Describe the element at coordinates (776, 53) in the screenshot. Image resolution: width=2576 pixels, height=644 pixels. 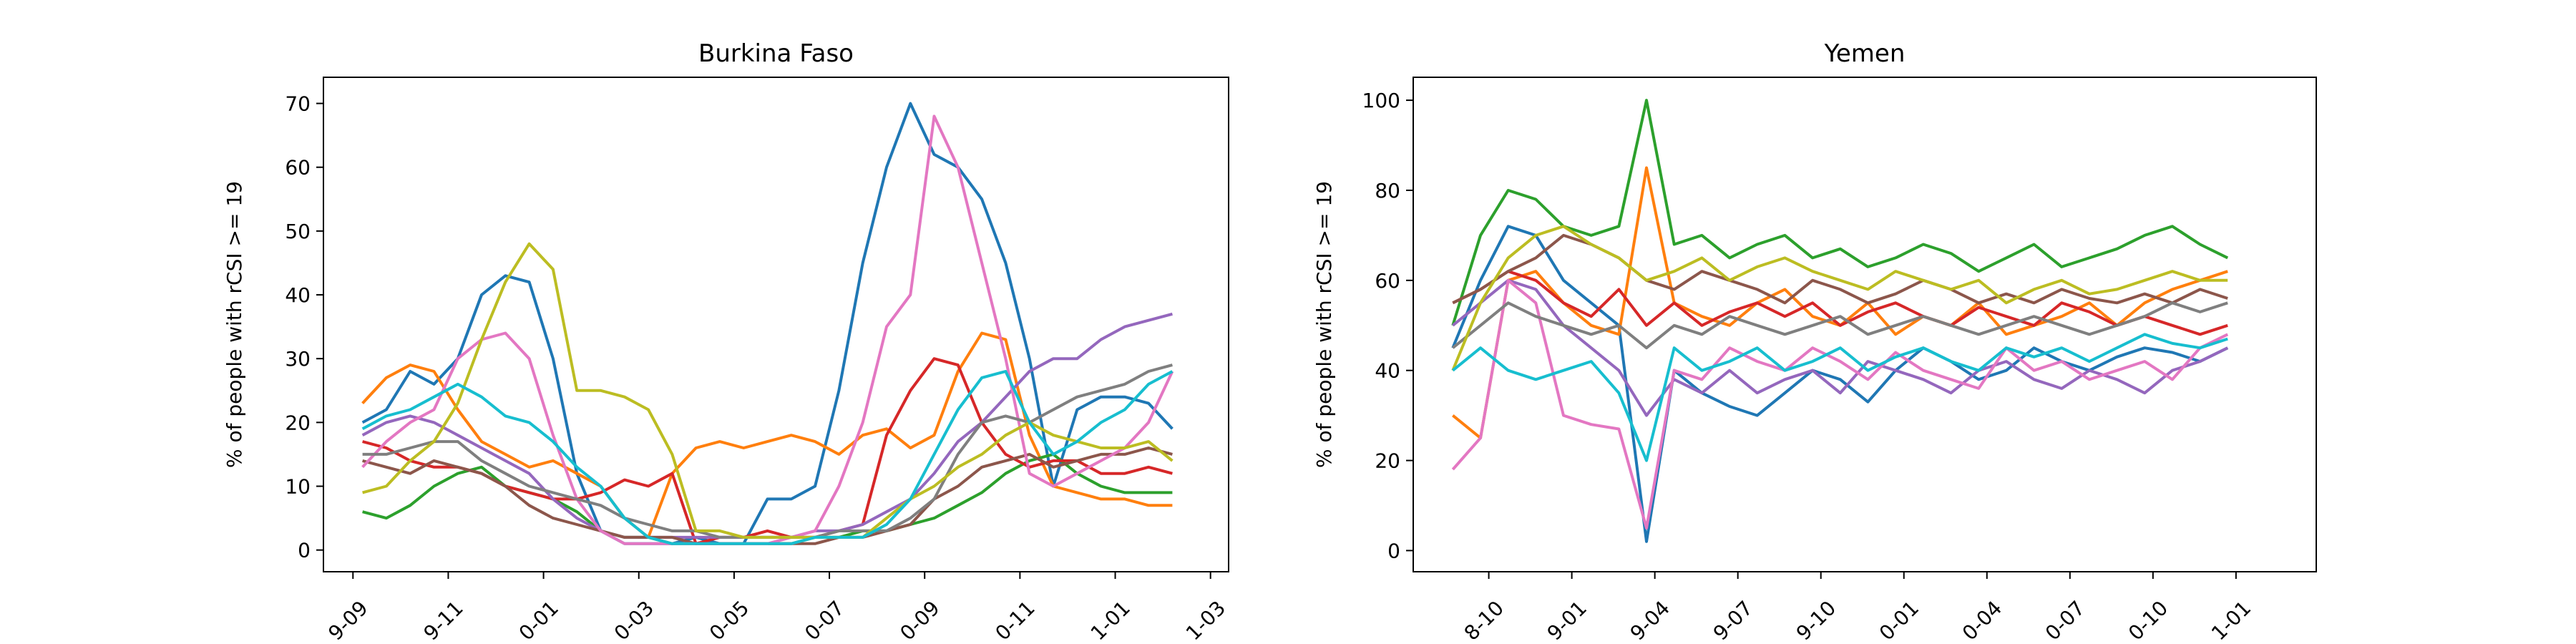
I see `chart-title: Burkina Faso` at that location.